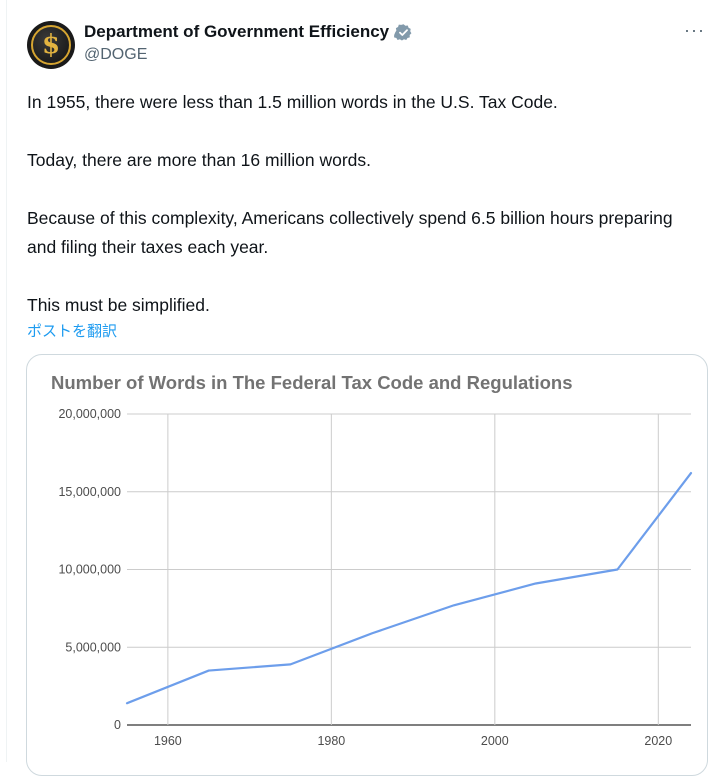  What do you see at coordinates (495, 741) in the screenshot?
I see `x-tick-label: 2000` at bounding box center [495, 741].